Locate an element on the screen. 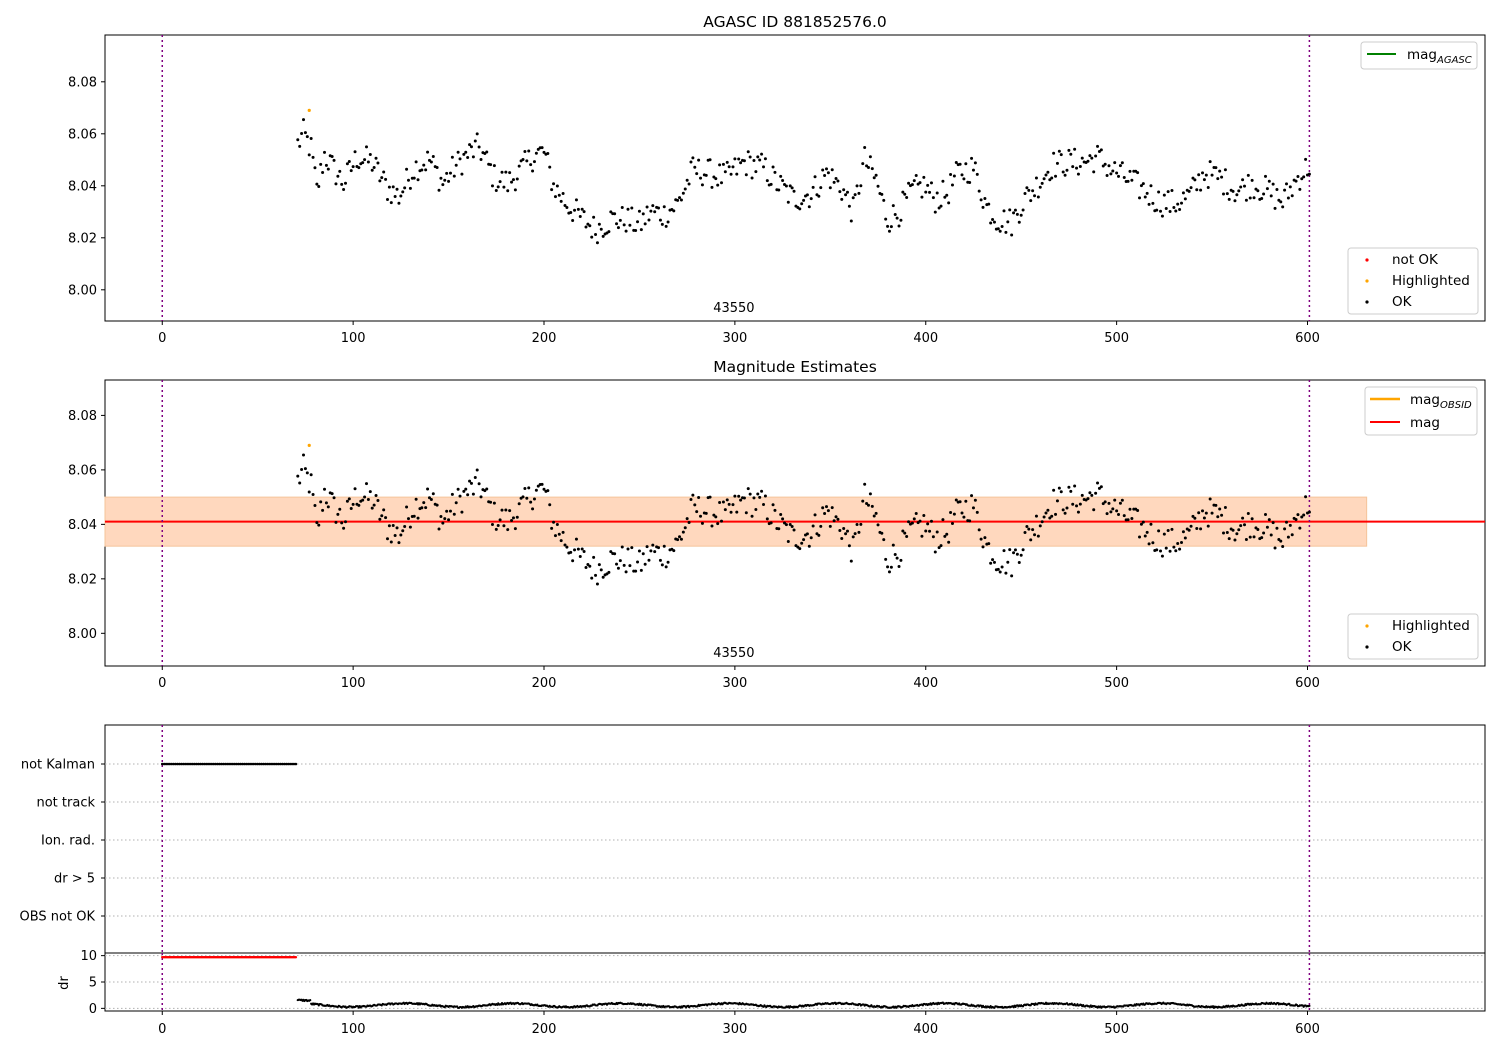 The image size is (1500, 1050). ok-legend-label-2: OK is located at coordinates (1402, 647).